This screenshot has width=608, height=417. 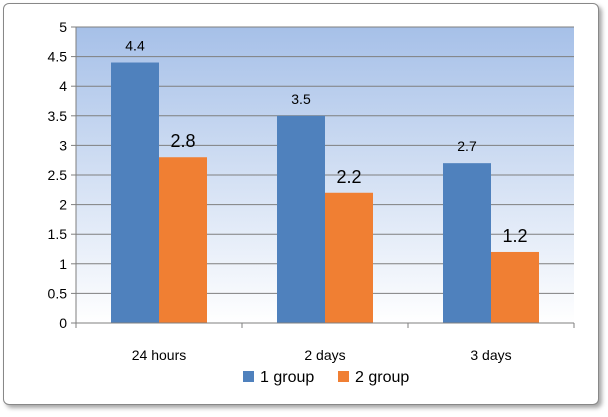 What do you see at coordinates (467, 146) in the screenshot?
I see `data-label: 2.7` at bounding box center [467, 146].